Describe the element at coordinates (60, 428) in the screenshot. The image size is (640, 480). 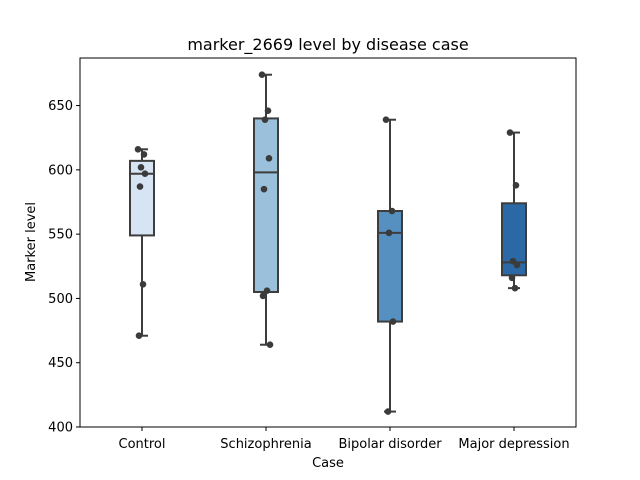
I see `y-tick-label: 400` at that location.